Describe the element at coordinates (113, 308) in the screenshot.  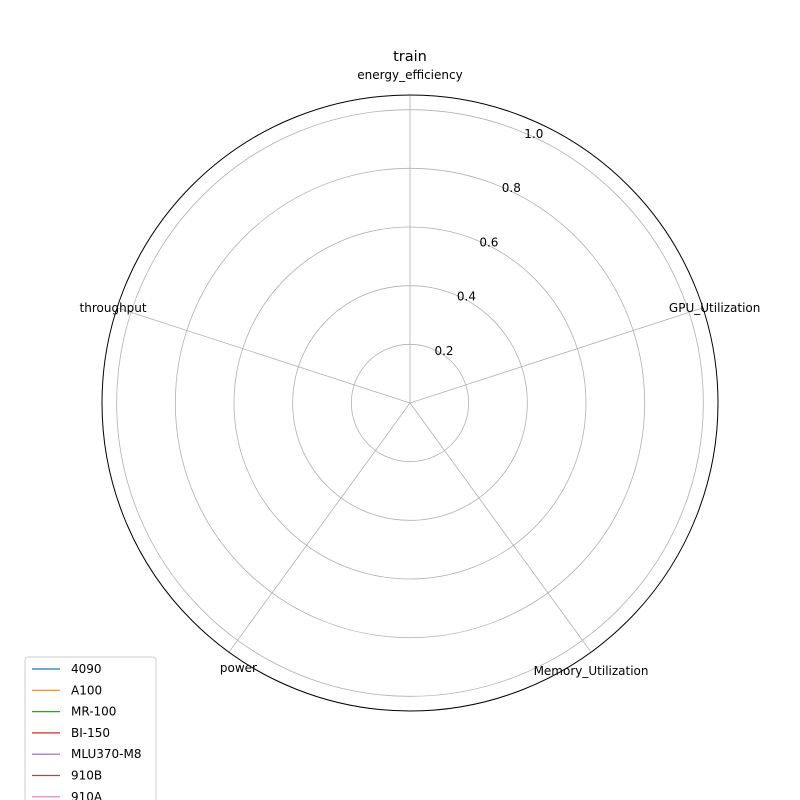
I see `axis-label-throughput: throughput` at that location.